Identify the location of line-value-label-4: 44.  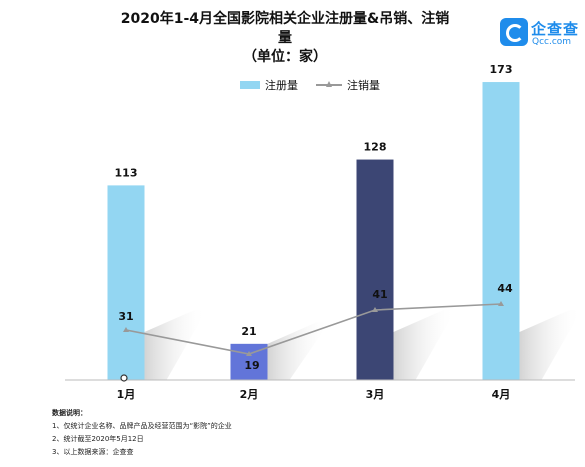
(505, 288).